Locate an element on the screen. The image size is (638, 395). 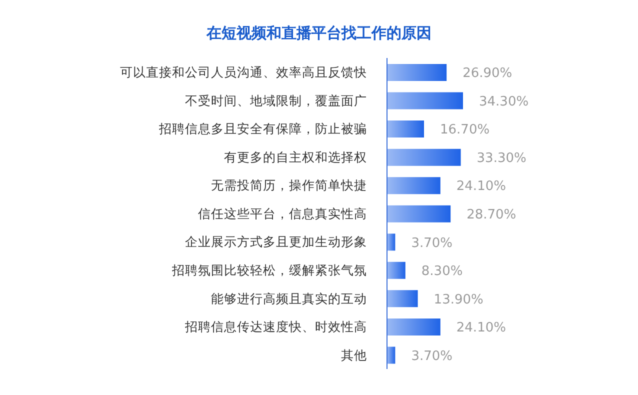
y-tick-label: 可以直接和公司人员沟通、效率高且反馈快 is located at coordinates (243, 72).